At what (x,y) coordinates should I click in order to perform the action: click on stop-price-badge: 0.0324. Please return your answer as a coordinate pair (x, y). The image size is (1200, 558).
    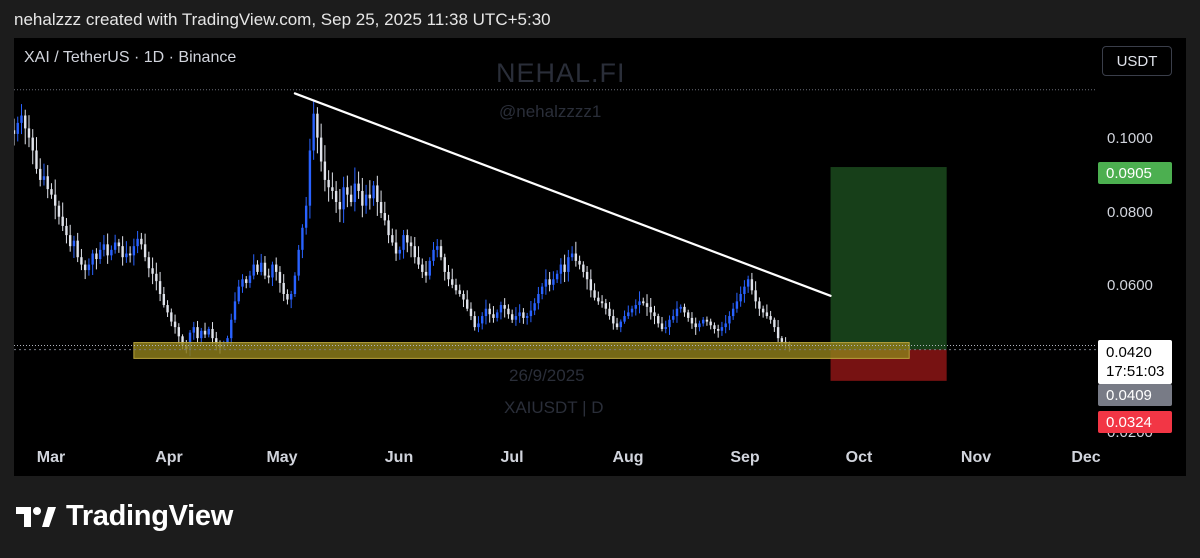
    Looking at the image, I should click on (1135, 422).